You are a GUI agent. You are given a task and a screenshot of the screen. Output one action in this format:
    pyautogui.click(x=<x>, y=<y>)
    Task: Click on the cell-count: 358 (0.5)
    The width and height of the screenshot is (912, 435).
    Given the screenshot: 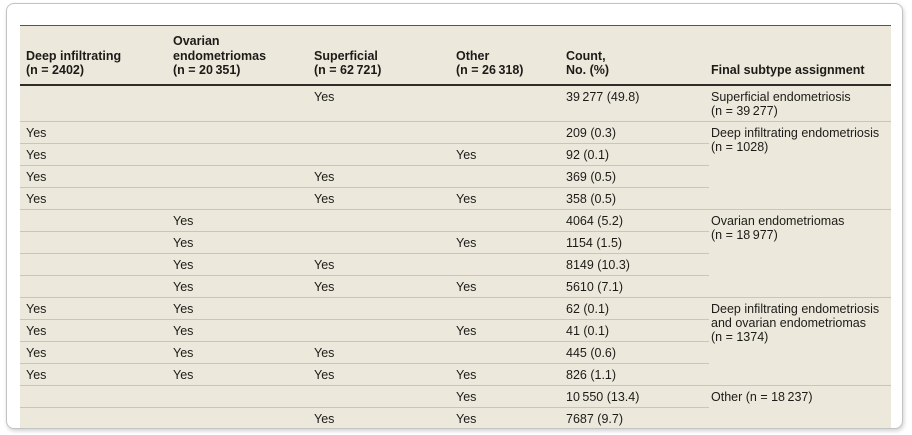 What is the action you would take?
    pyautogui.click(x=636, y=198)
    